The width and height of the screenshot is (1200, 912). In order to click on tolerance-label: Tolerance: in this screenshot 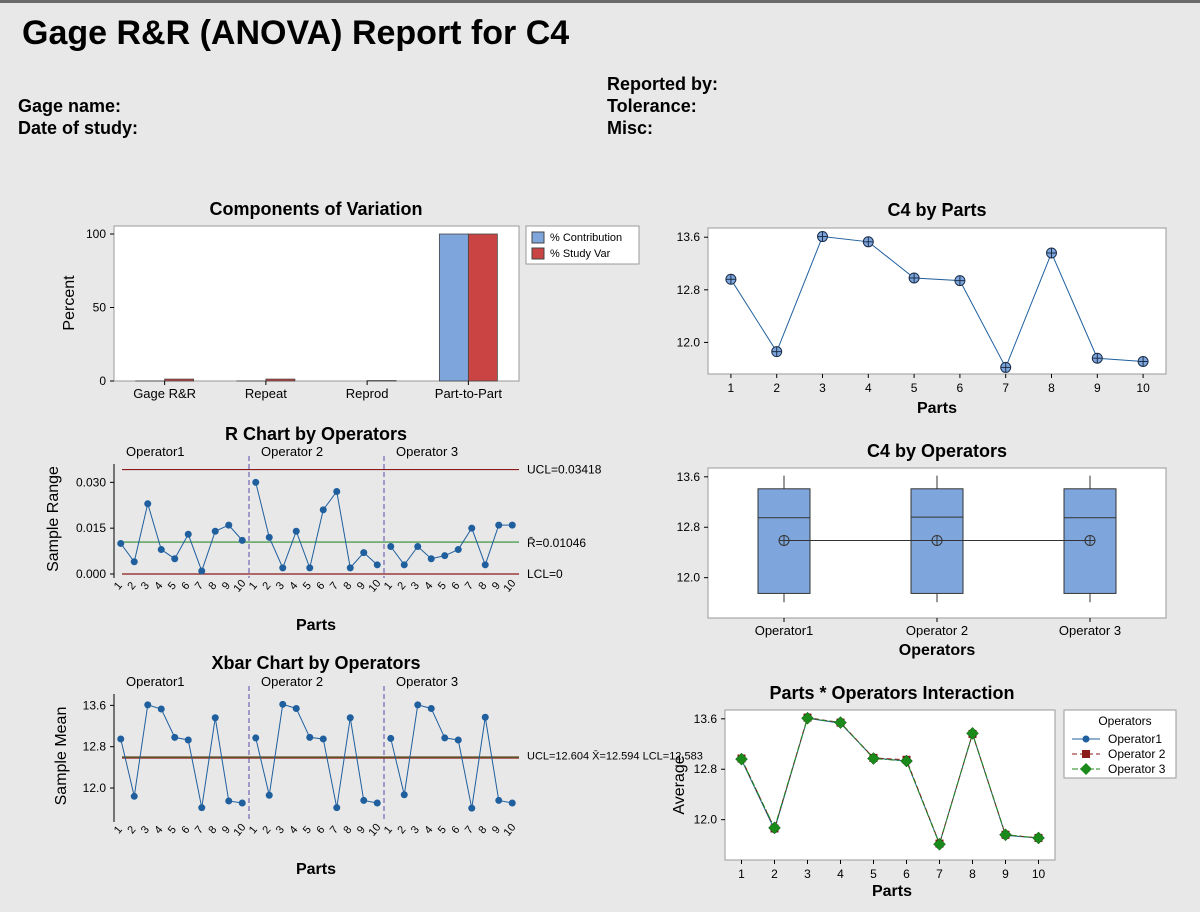, I will do `click(652, 106)`.